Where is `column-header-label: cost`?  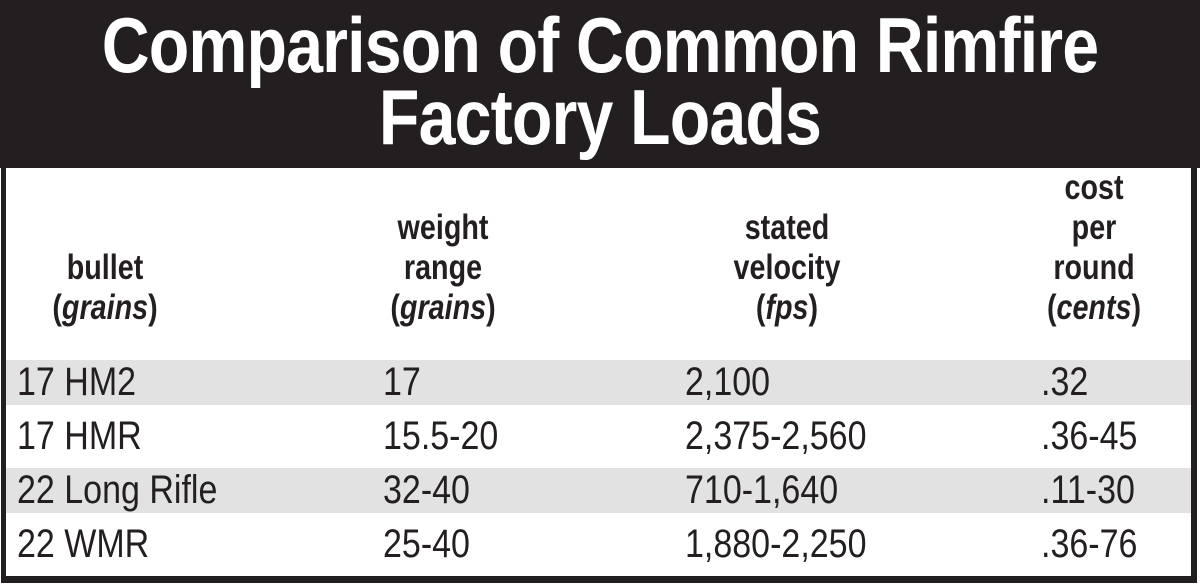
column-header-label: cost is located at coordinates (1094, 187).